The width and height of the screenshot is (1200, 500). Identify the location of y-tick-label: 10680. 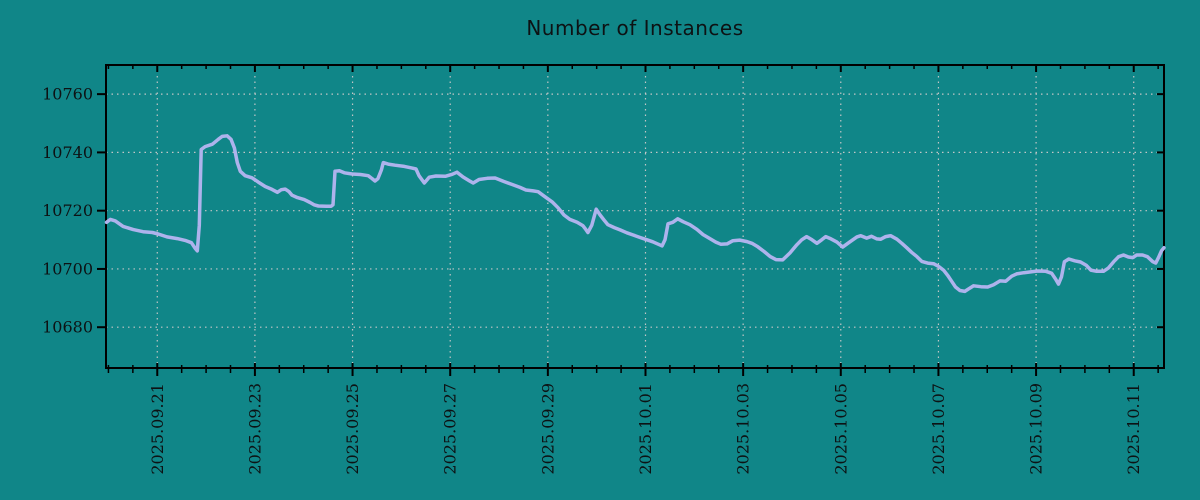
(67, 327).